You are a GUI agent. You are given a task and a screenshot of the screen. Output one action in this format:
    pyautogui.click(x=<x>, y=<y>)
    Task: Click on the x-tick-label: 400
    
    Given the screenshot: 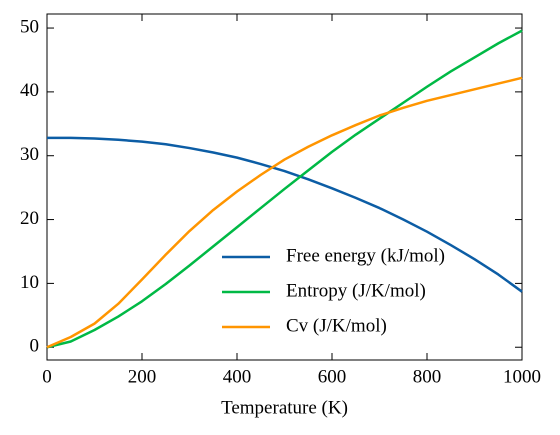 What is the action you would take?
    pyautogui.click(x=237, y=376)
    